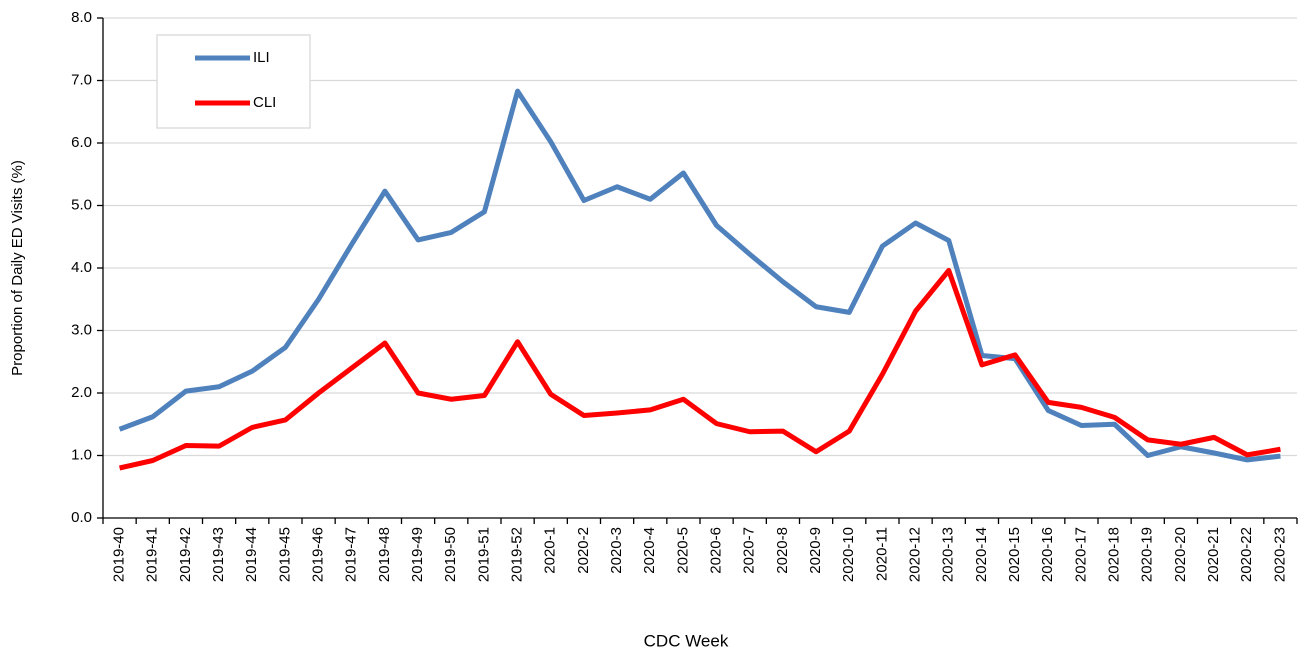  Describe the element at coordinates (1213, 554) in the screenshot. I see `x-tick-label: 2020-21` at that location.